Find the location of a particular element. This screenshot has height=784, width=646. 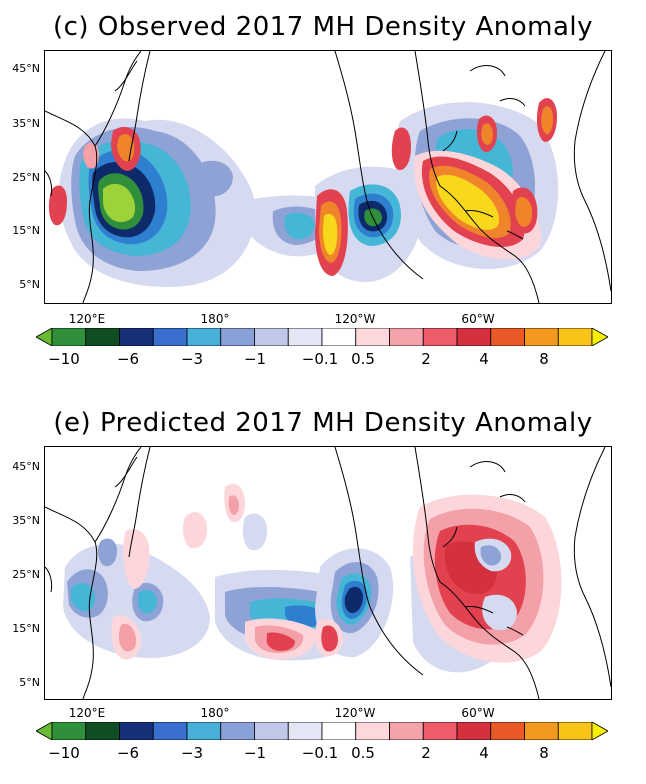

lat-label-35n-pred: 35°N is located at coordinates (26, 520).